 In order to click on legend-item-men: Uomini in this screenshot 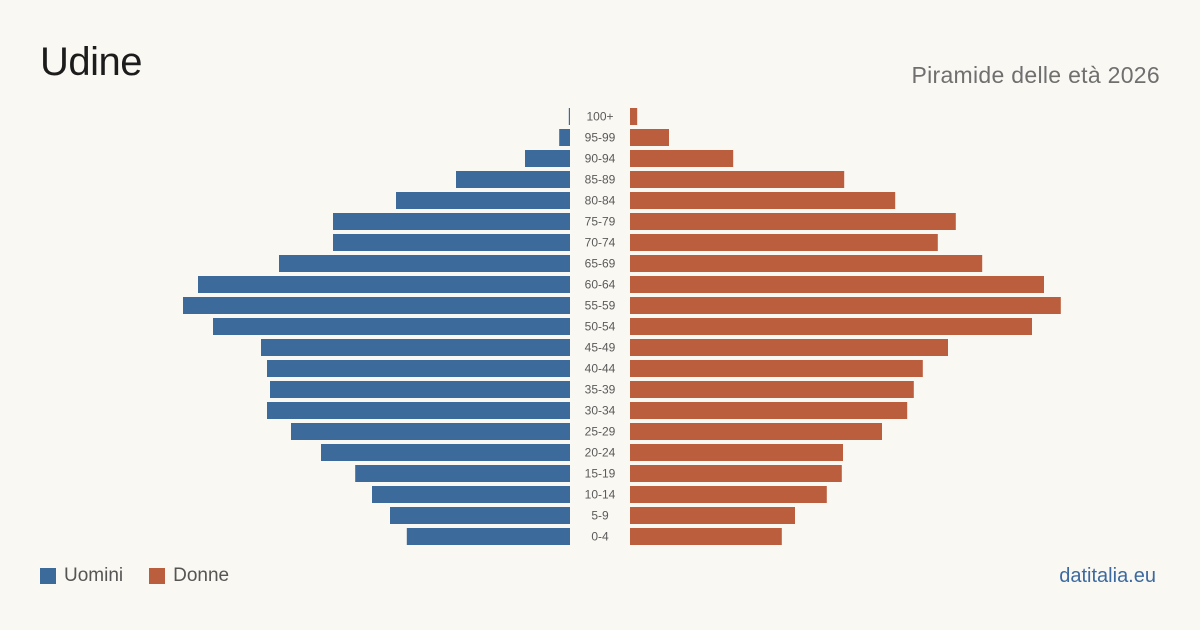, I will do `click(81, 576)`.